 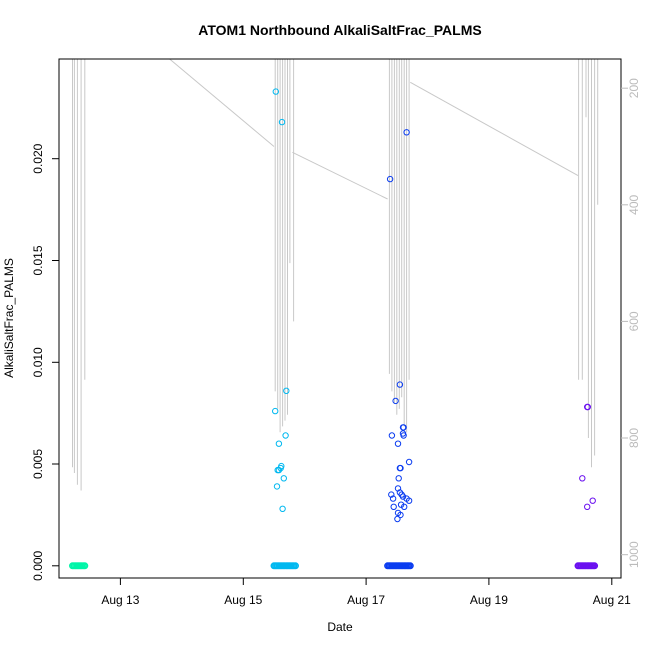 I want to click on y-tick-label: 0.020, so click(x=38, y=158).